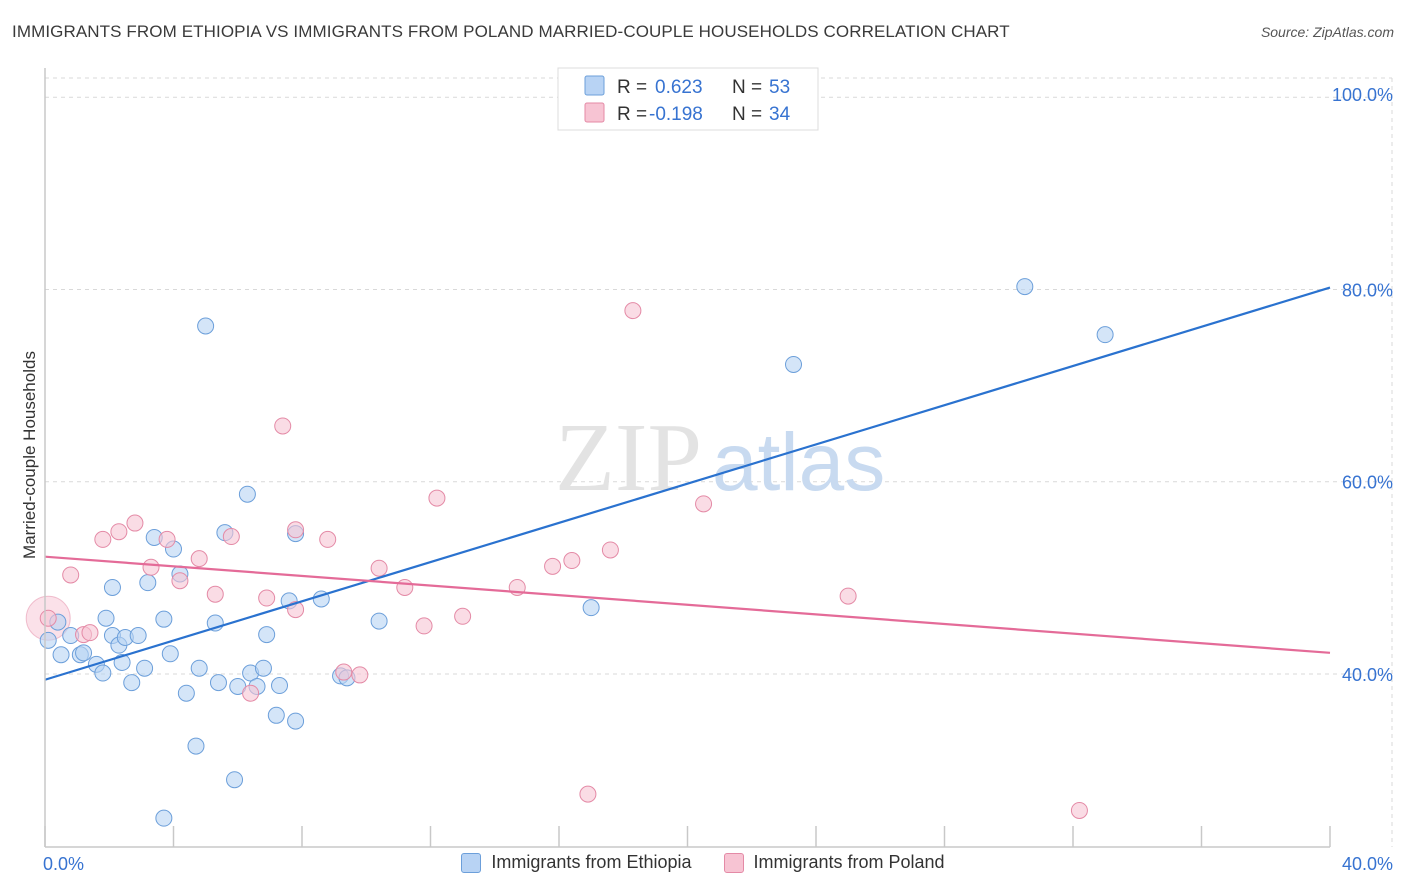  I want to click on x-tick-label-0: 0.0%, so click(63, 864).